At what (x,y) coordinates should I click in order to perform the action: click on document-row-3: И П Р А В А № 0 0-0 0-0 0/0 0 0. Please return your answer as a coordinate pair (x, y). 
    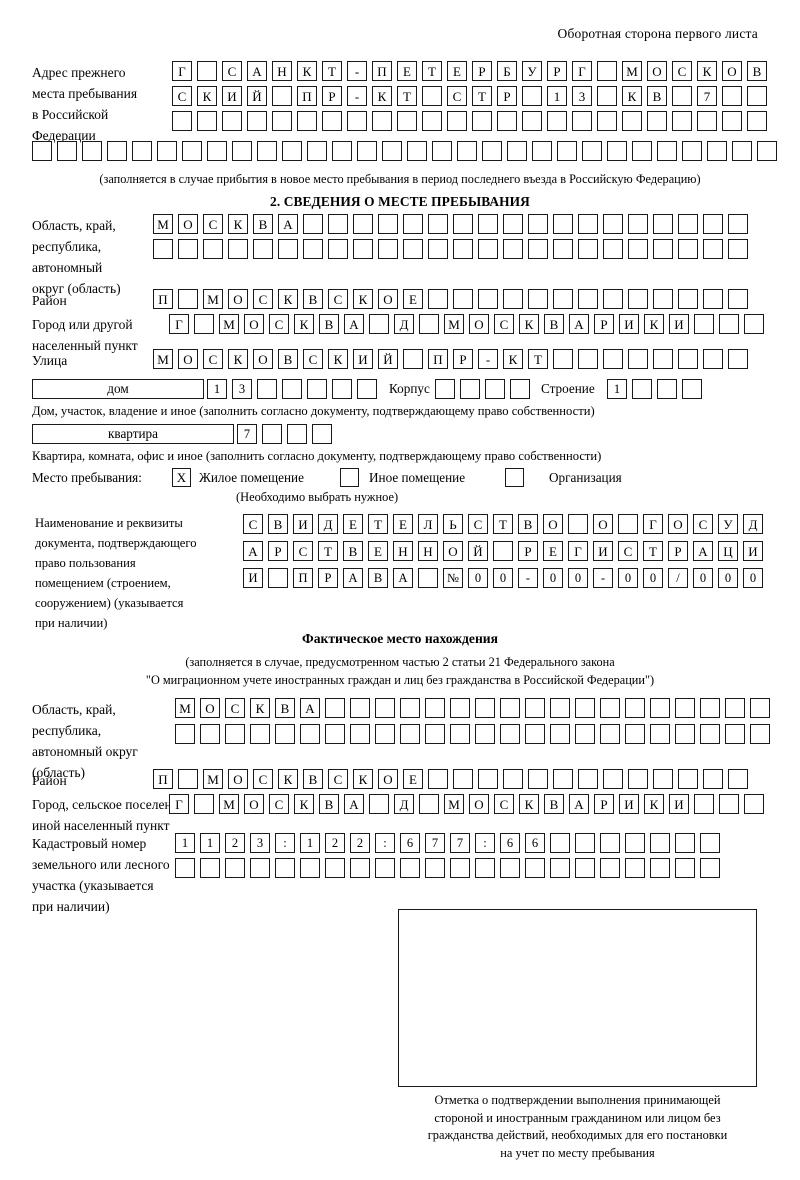
    Looking at the image, I should click on (505, 578).